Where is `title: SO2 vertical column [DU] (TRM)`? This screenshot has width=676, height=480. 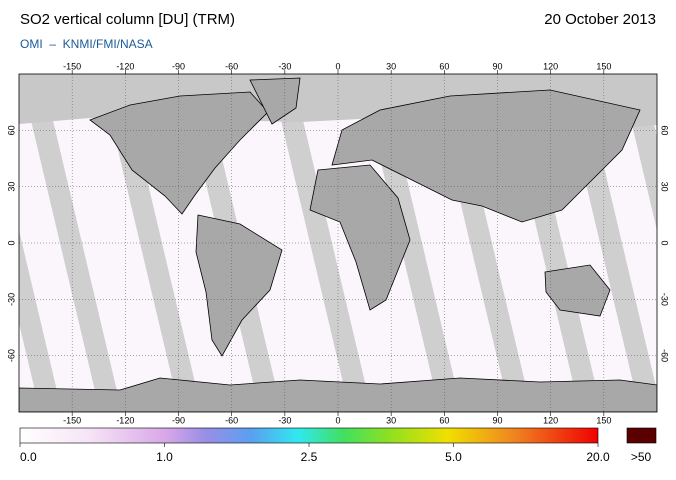
title: SO2 vertical column [DU] (TRM) is located at coordinates (127, 19).